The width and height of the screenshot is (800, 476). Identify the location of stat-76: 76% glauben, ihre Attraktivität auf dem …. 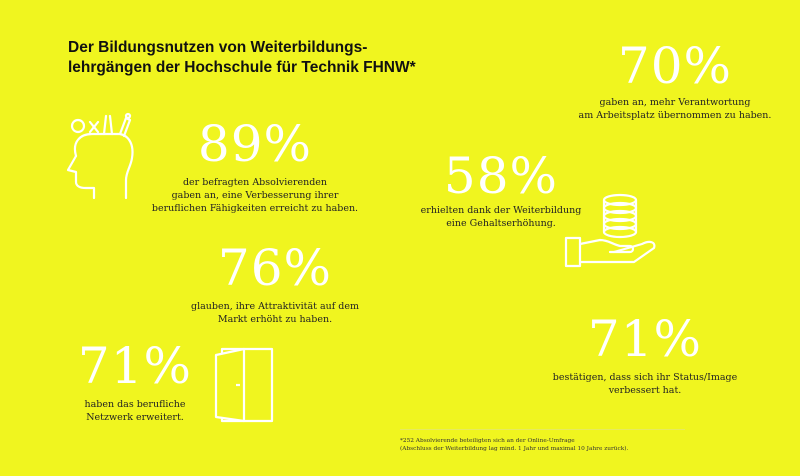
(275, 284).